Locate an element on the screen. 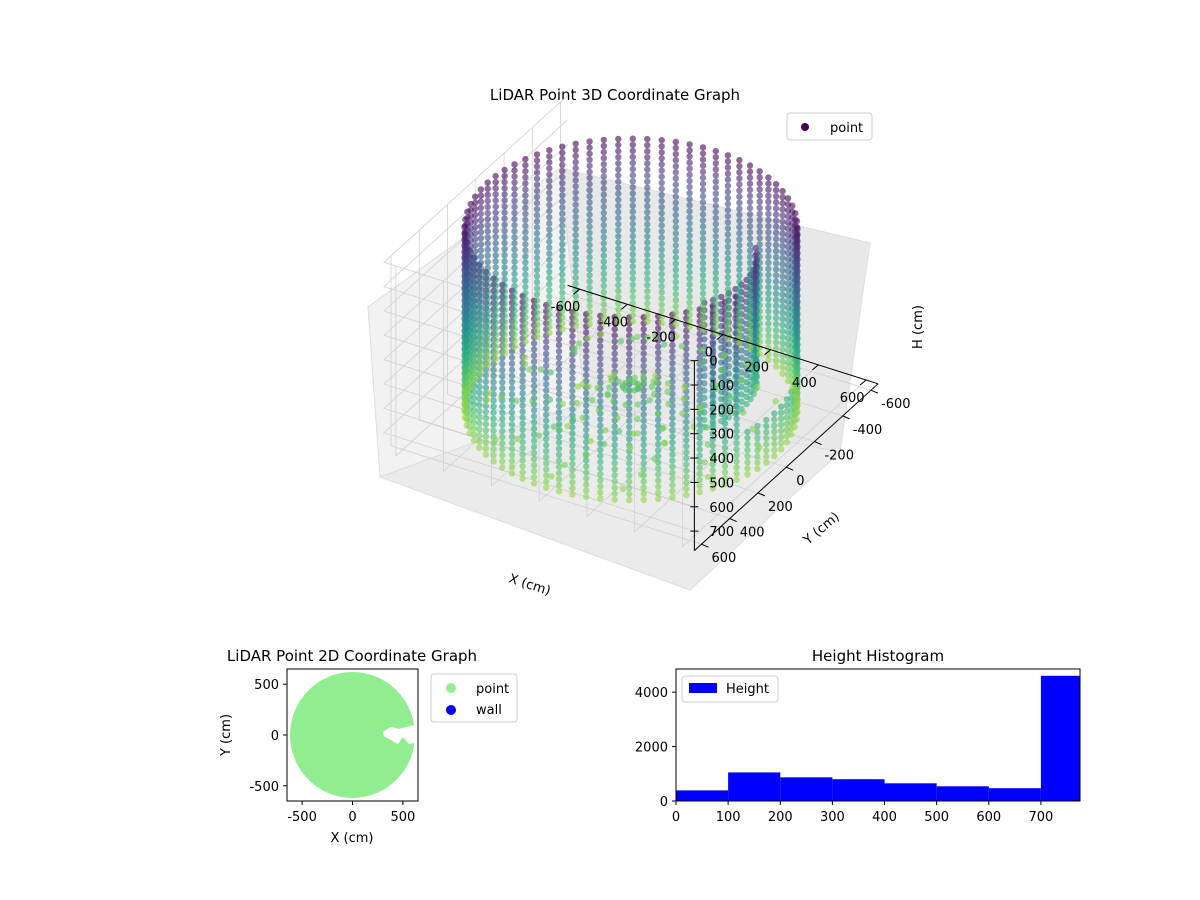  points-3d is located at coordinates (631, 319).